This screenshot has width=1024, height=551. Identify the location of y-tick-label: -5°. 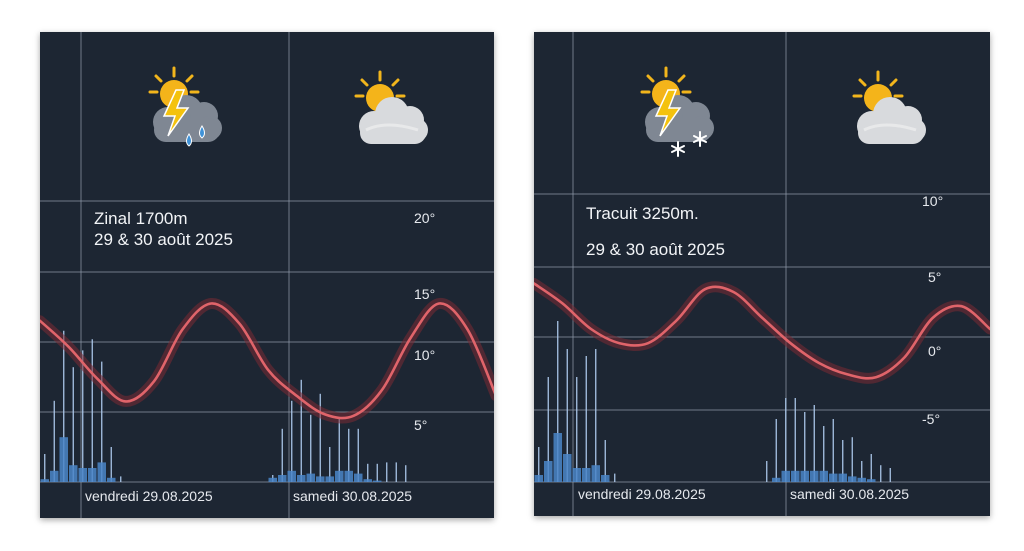
(931, 419).